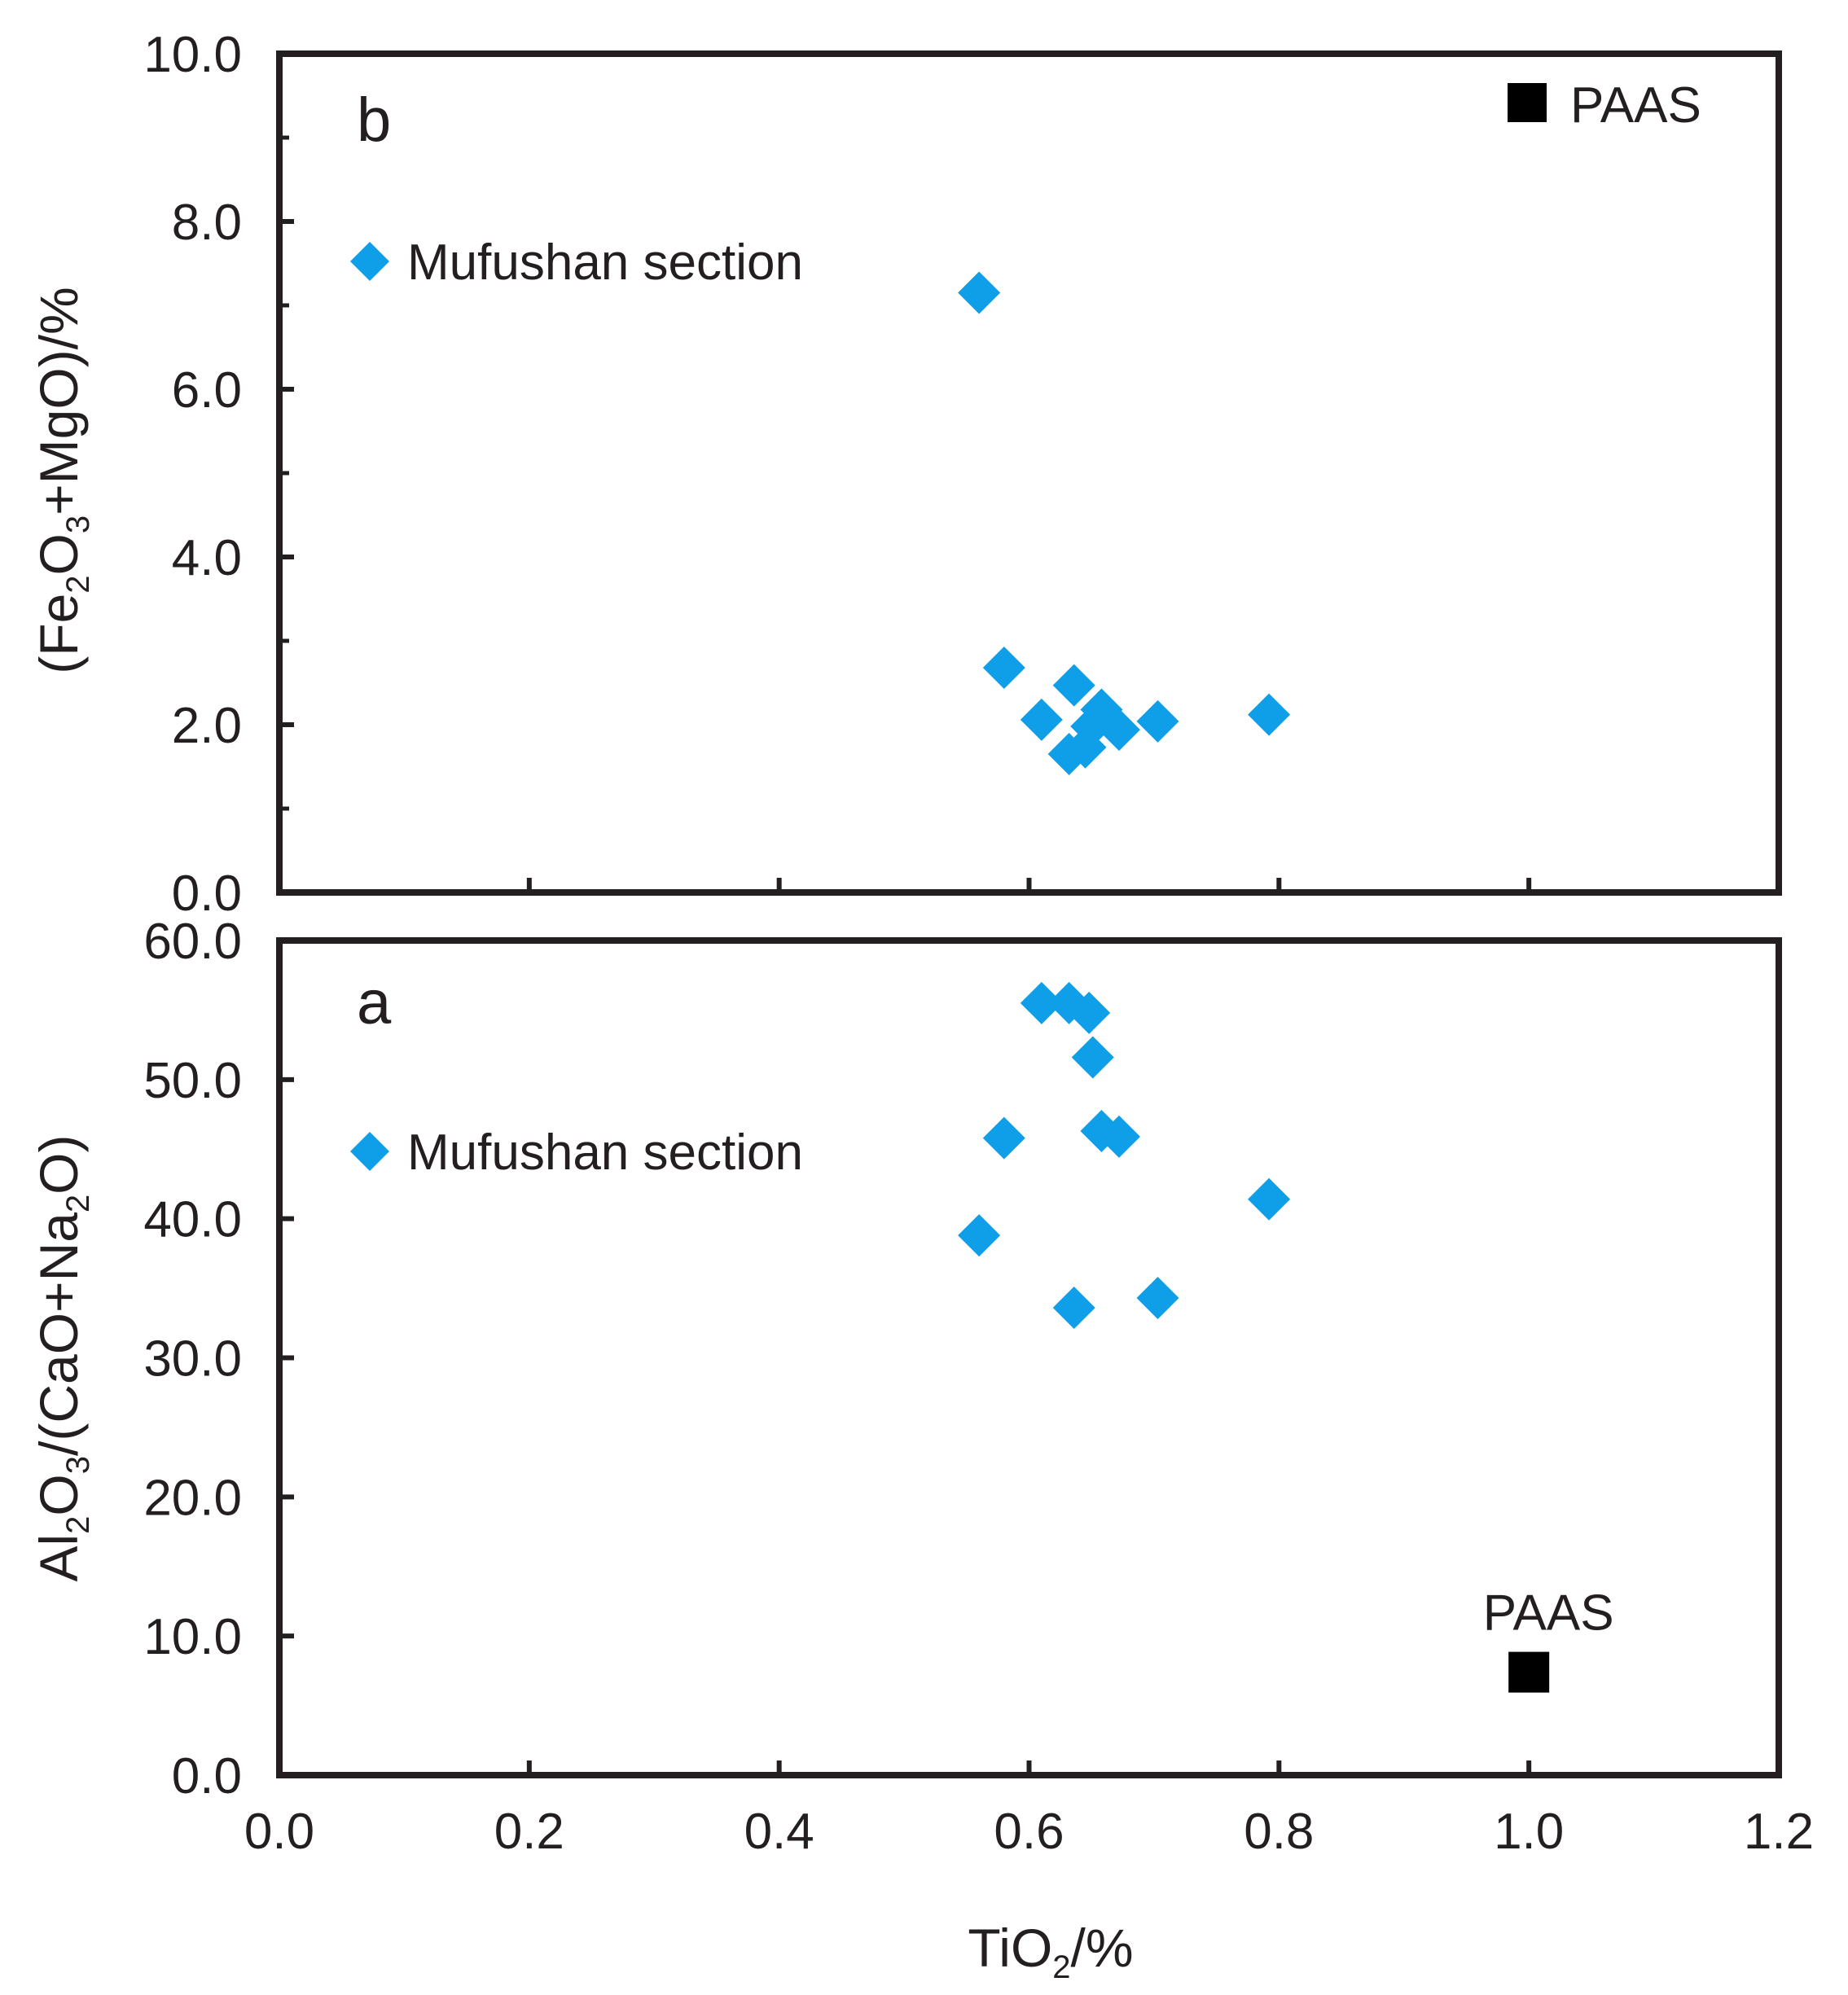 This screenshot has width=1848, height=1995. I want to click on panel-a-ylabel-part-3: 3, so click(78, 1465).